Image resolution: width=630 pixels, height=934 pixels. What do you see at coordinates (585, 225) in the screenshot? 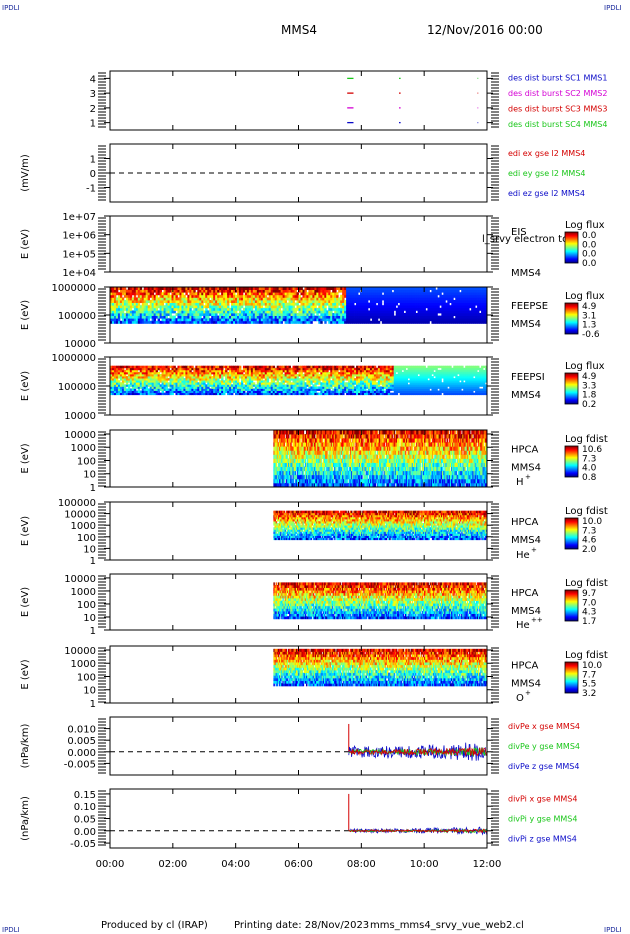
I see `colorbar-title: Log flux` at bounding box center [585, 225].